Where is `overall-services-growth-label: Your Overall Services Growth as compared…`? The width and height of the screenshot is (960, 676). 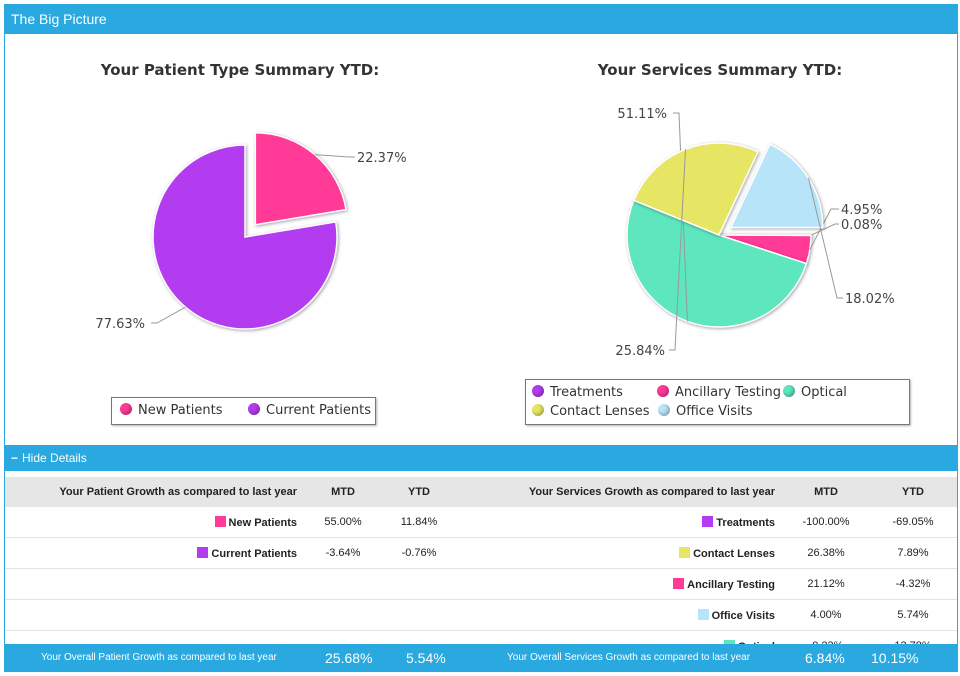 overall-services-growth-label: Your Overall Services Growth as compared… is located at coordinates (629, 657).